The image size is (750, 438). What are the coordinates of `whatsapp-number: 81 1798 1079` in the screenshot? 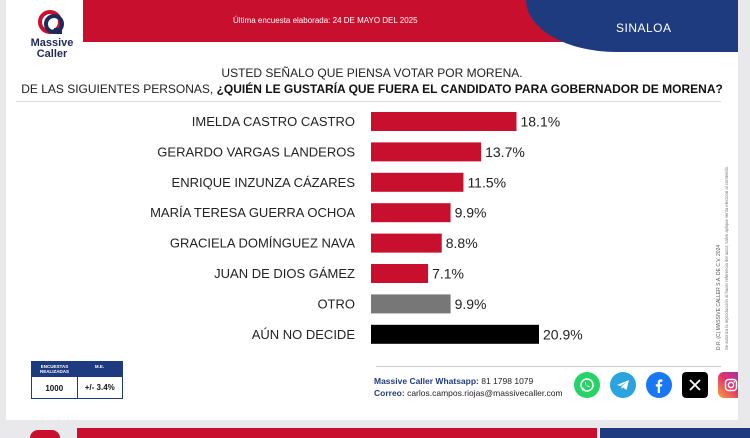 It's located at (507, 381).